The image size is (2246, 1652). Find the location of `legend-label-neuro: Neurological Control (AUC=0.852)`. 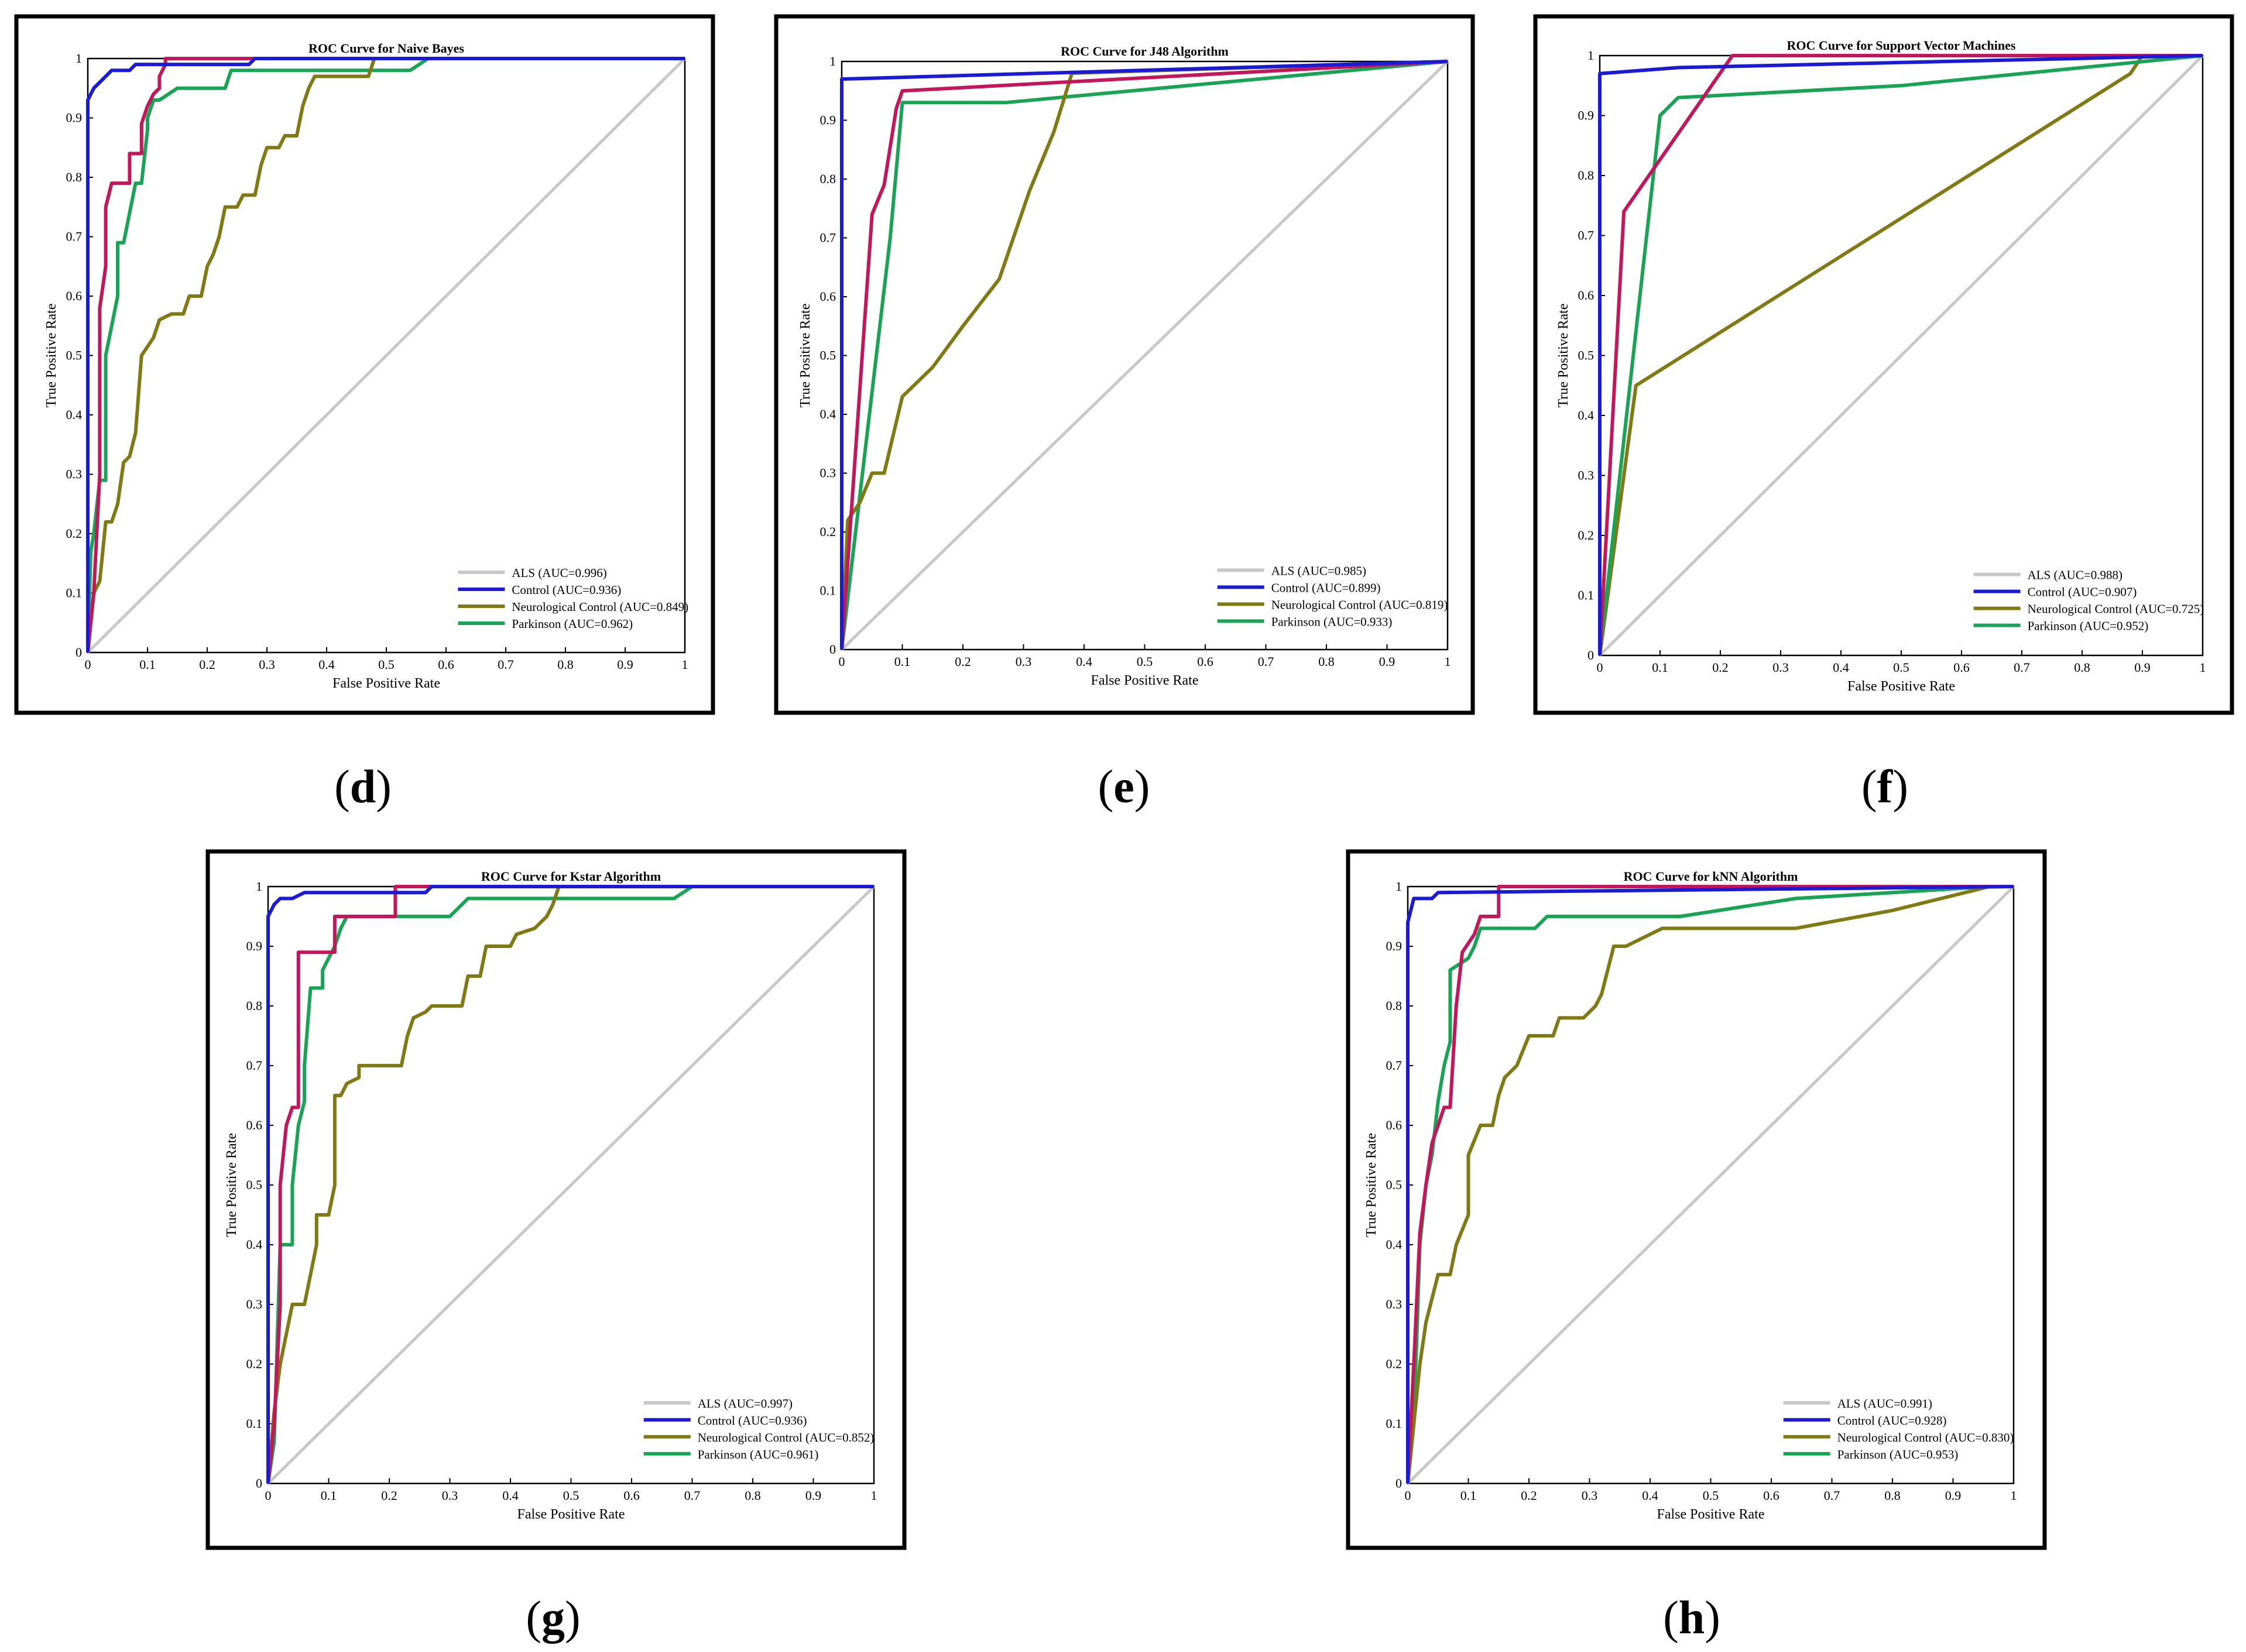

legend-label-neuro: Neurological Control (AUC=0.852) is located at coordinates (786, 1437).